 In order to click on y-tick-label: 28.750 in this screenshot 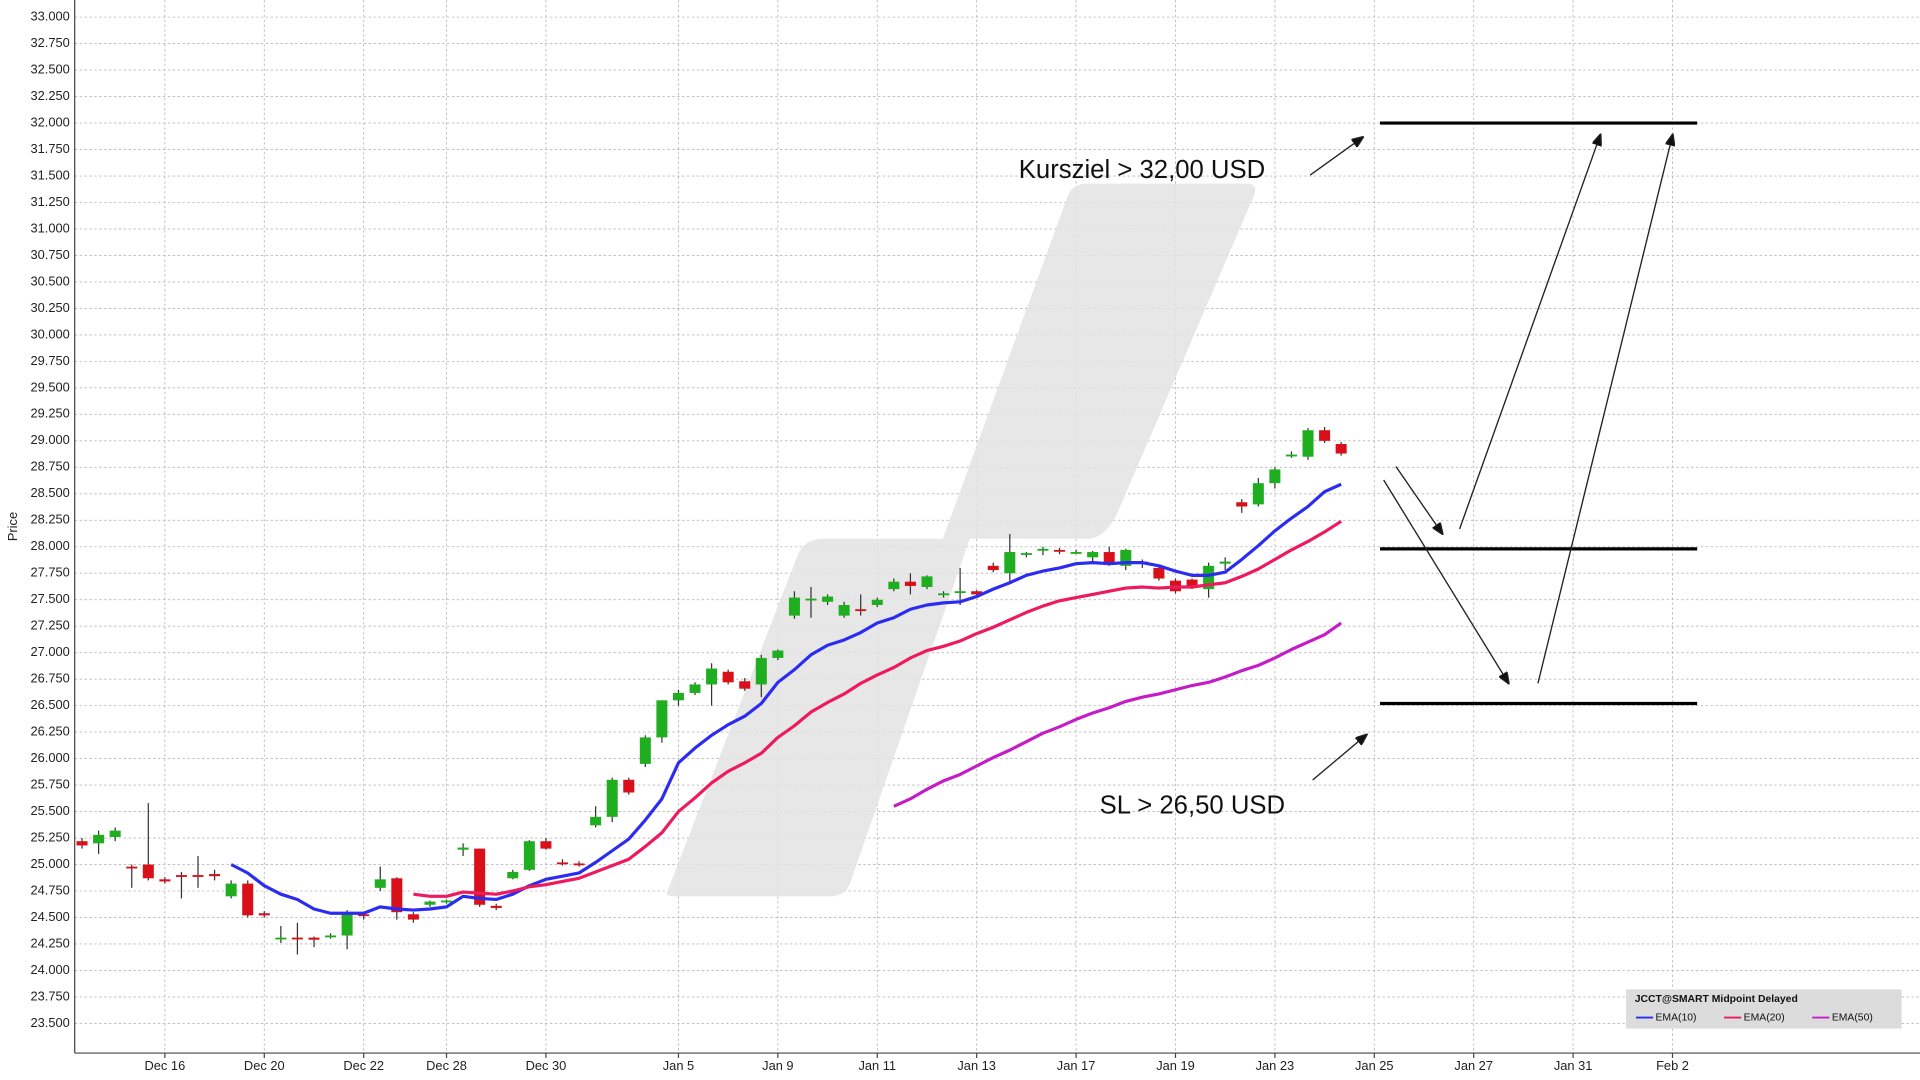, I will do `click(49, 466)`.